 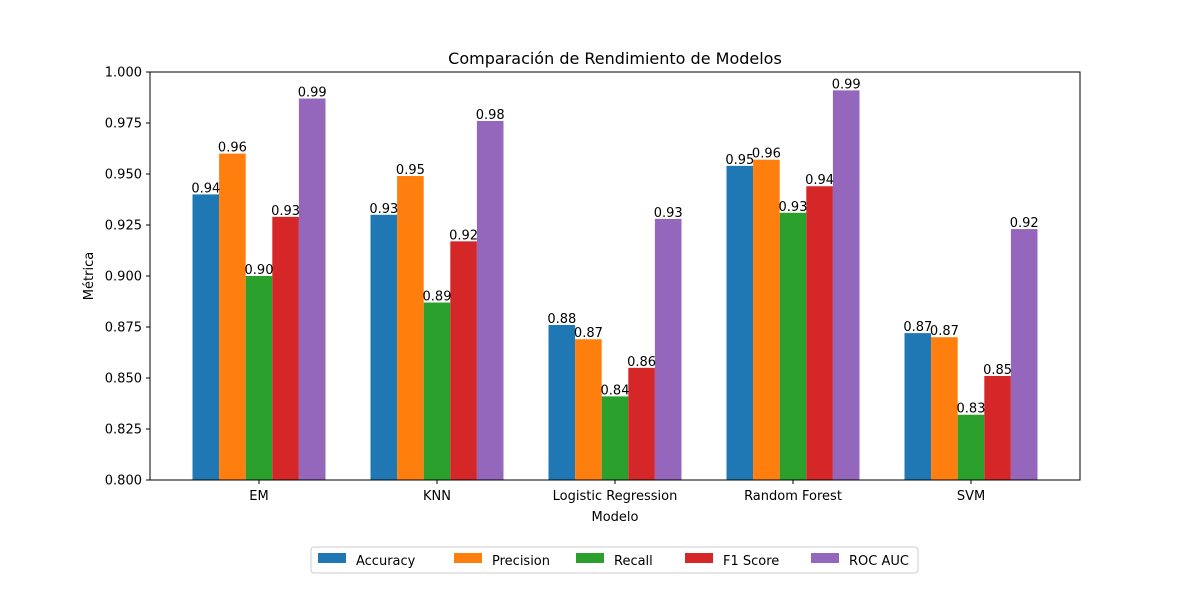 I want to click on x-axis: EM KNN Logistic Regression Random Forest SVM, so click(x=617, y=492).